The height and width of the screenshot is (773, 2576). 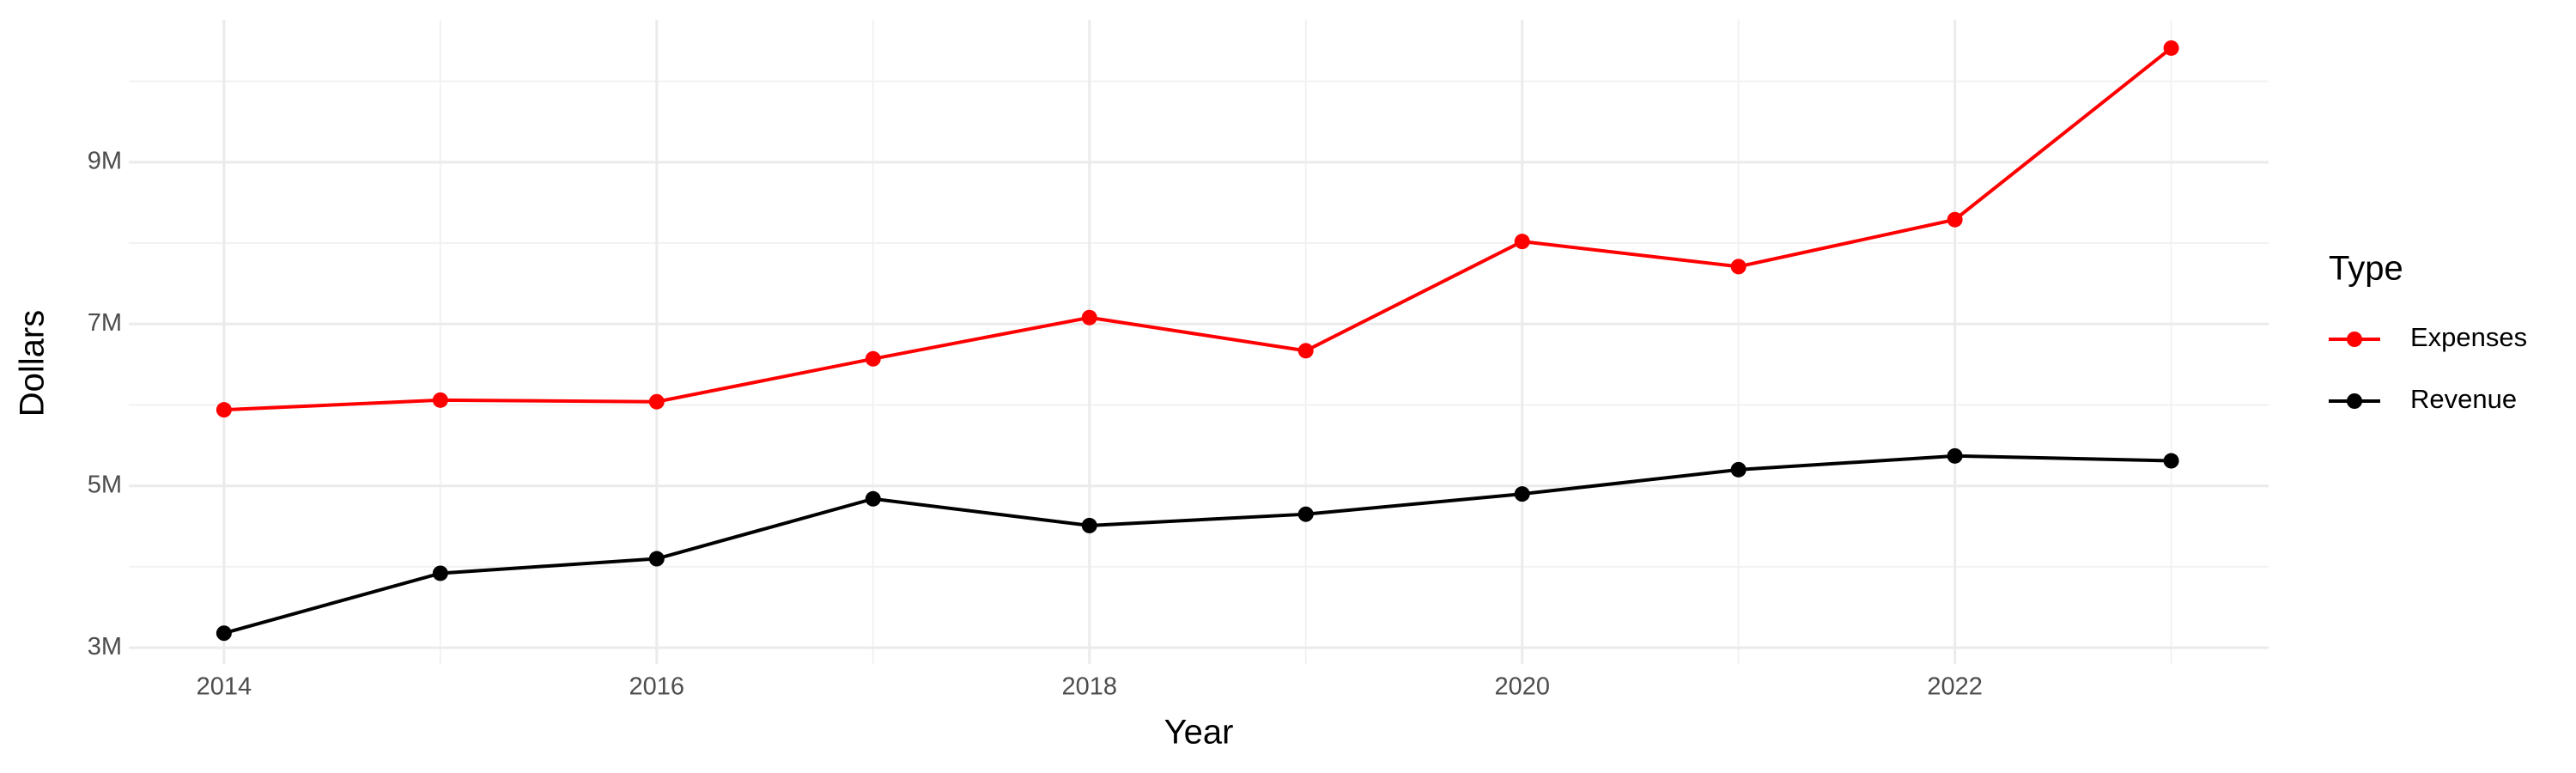 What do you see at coordinates (657, 687) in the screenshot?
I see `x-tick-label: 2016` at bounding box center [657, 687].